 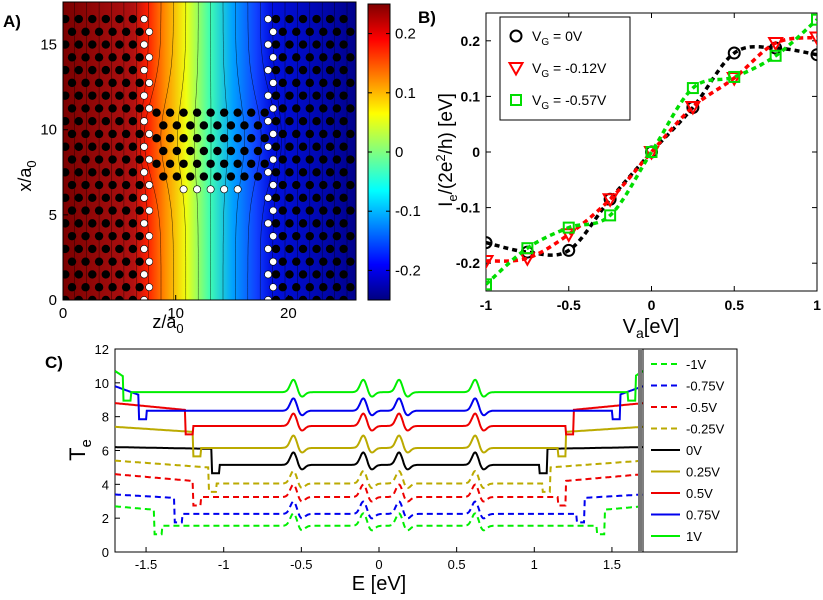 I want to click on panel-a-ytick-label: 0, so click(x=53, y=300).